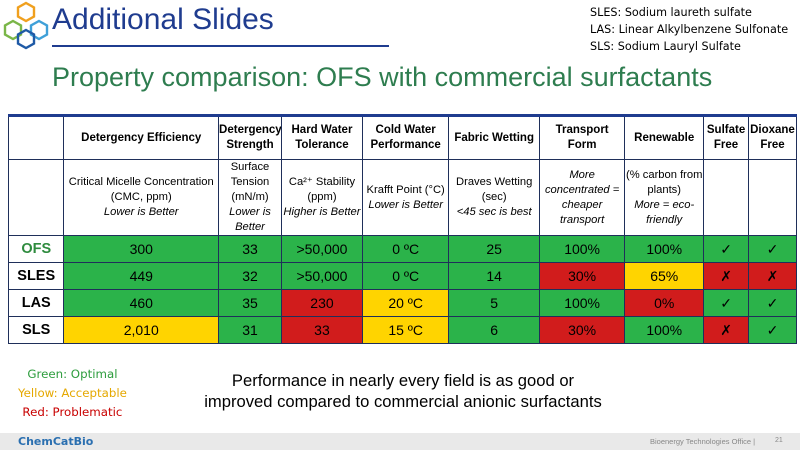 This screenshot has width=800, height=450. What do you see at coordinates (494, 303) in the screenshot?
I see `value-cell: 5` at bounding box center [494, 303].